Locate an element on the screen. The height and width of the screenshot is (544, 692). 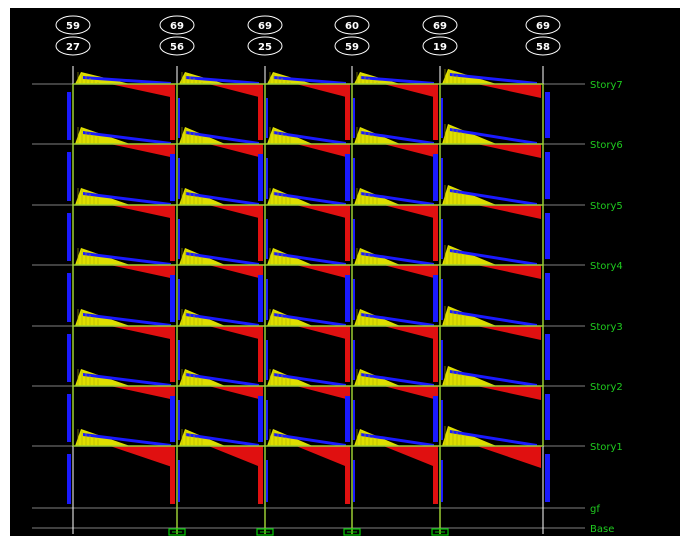
story-label-story6: Story6 is located at coordinates (606, 145).